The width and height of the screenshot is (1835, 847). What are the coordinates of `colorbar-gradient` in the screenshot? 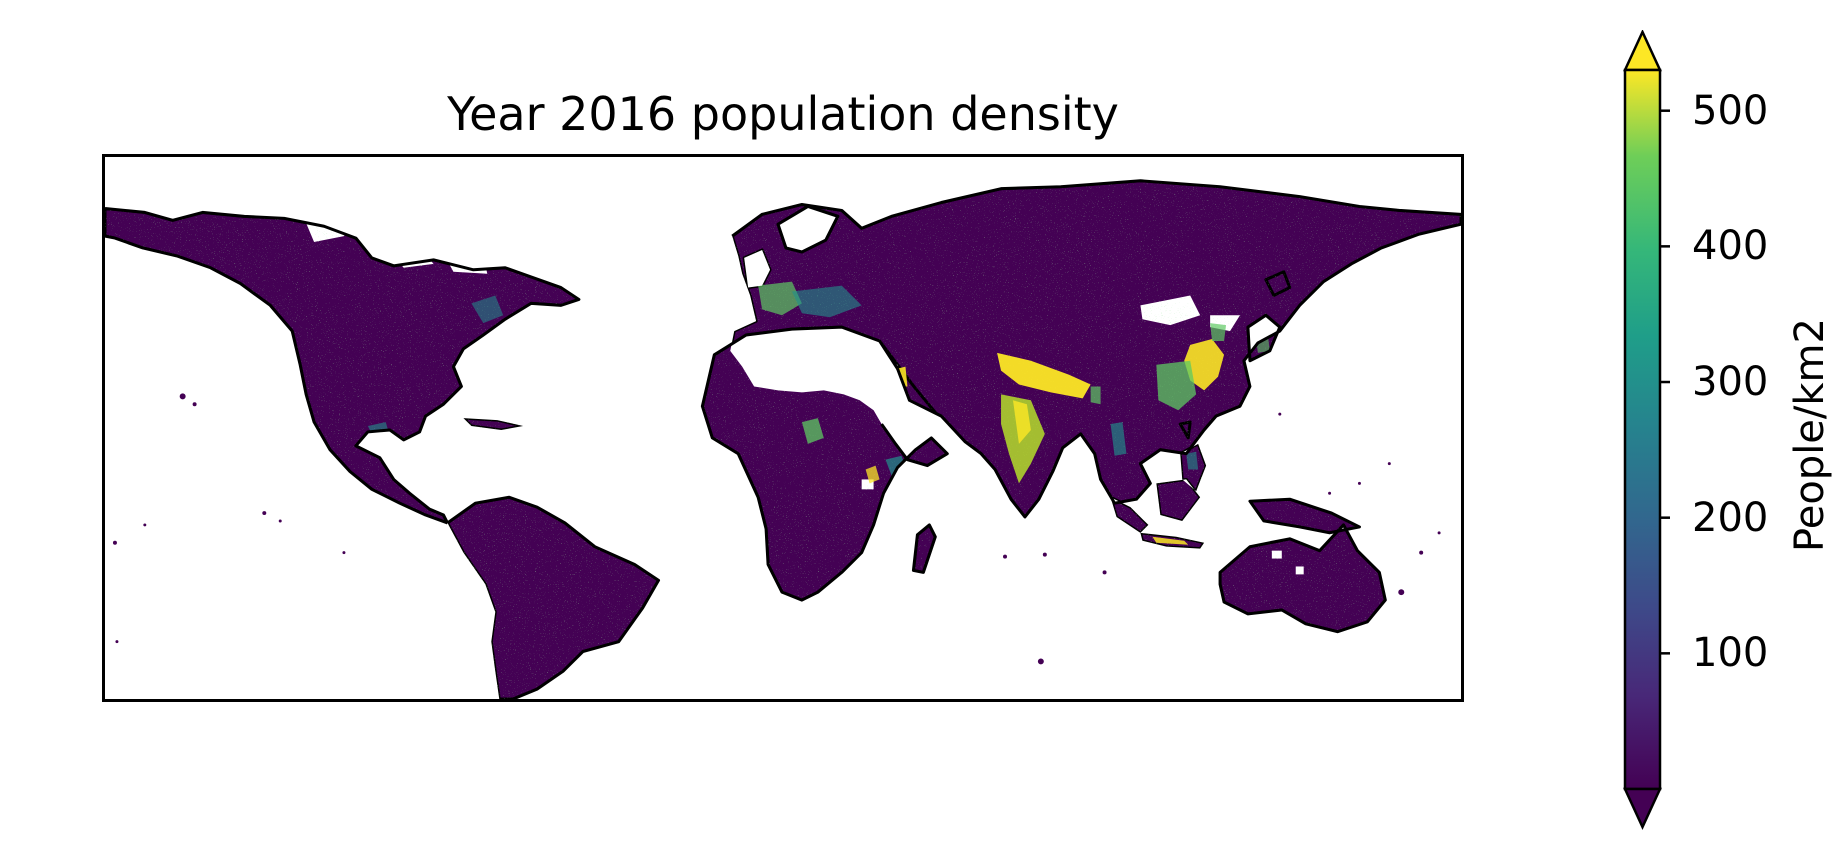 It's located at (1642, 429).